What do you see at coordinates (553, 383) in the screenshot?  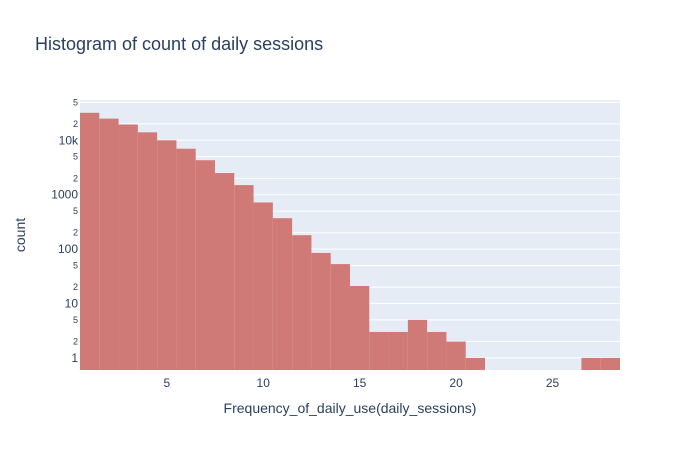 I see `x-tick-label: 25` at bounding box center [553, 383].